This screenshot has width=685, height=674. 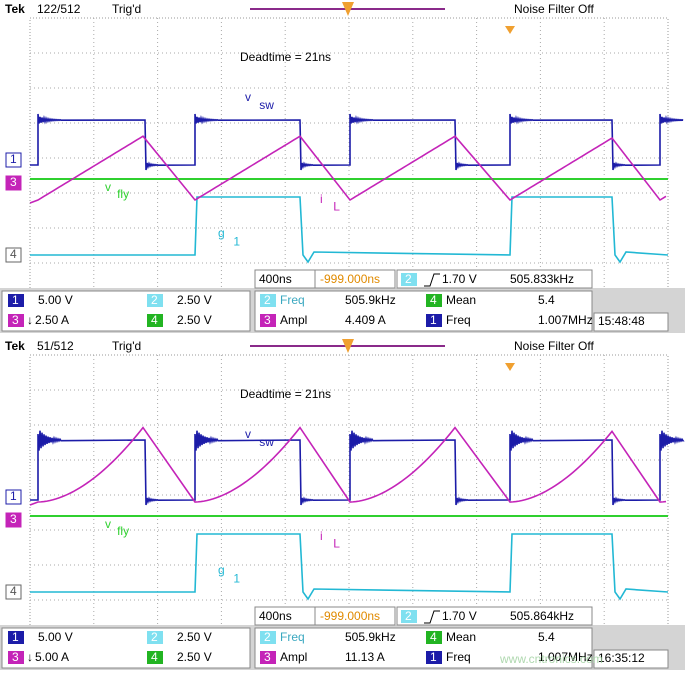 What do you see at coordinates (285, 394) in the screenshot?
I see `annotation: Deadtime = 21ns` at bounding box center [285, 394].